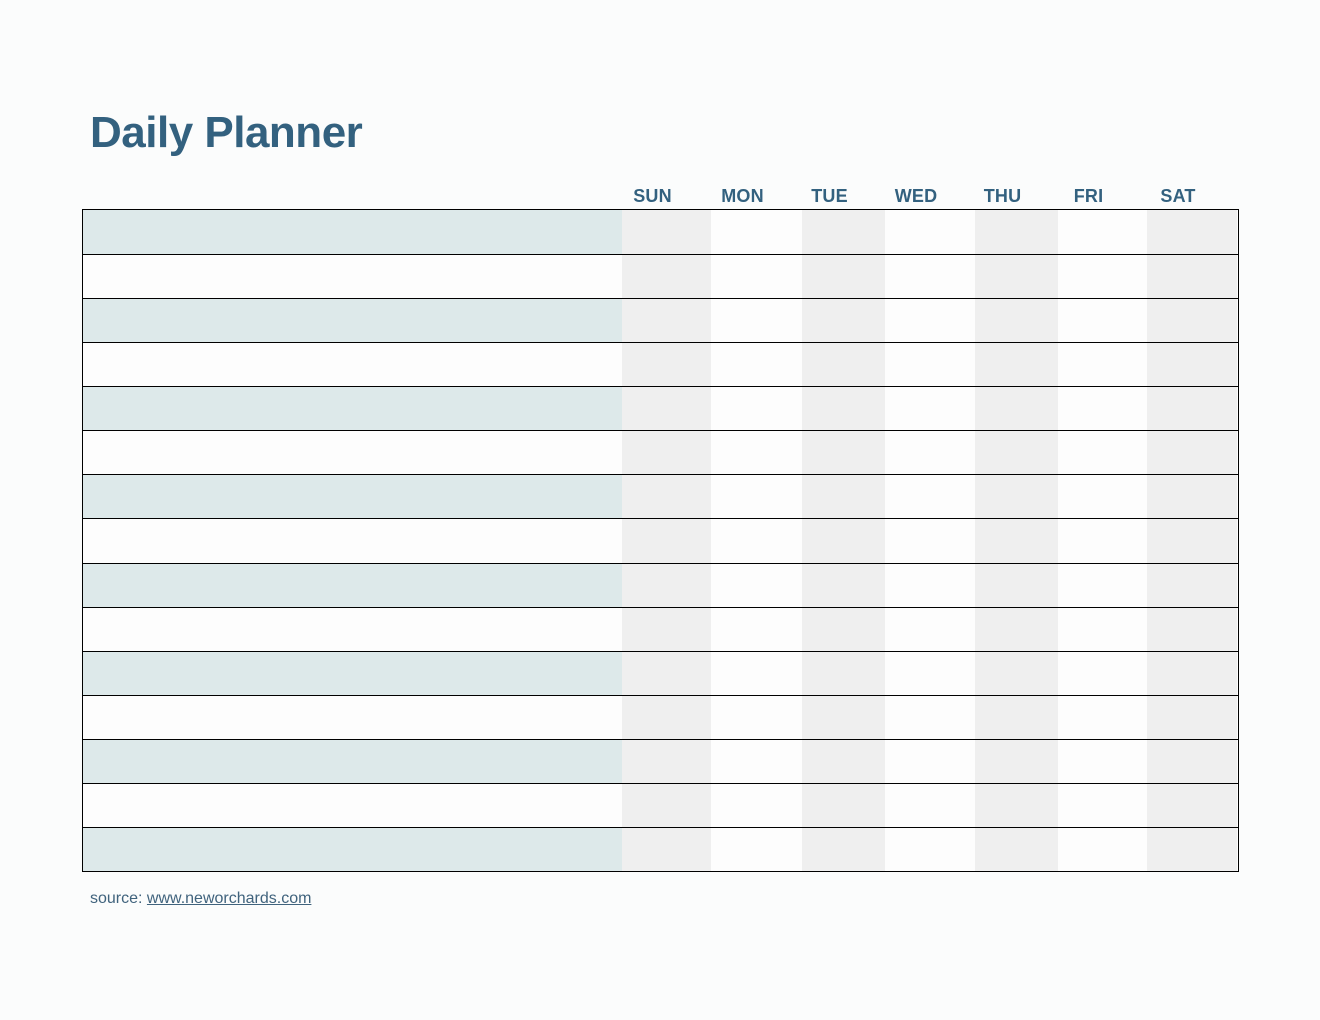 This screenshot has width=1320, height=1020. I want to click on source-line: source: www.neworchards.com, so click(200, 899).